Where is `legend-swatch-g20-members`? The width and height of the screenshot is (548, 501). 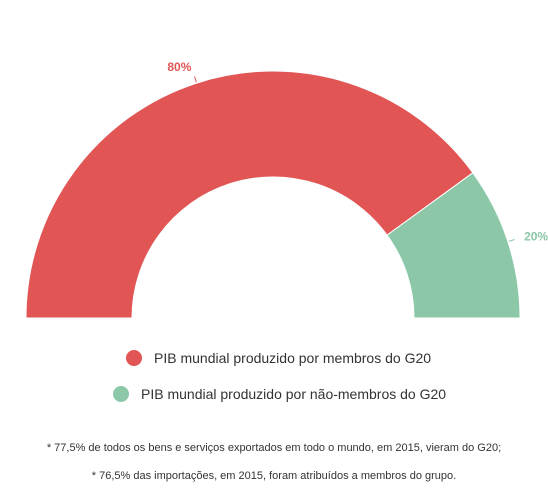
legend-swatch-g20-members is located at coordinates (134, 358).